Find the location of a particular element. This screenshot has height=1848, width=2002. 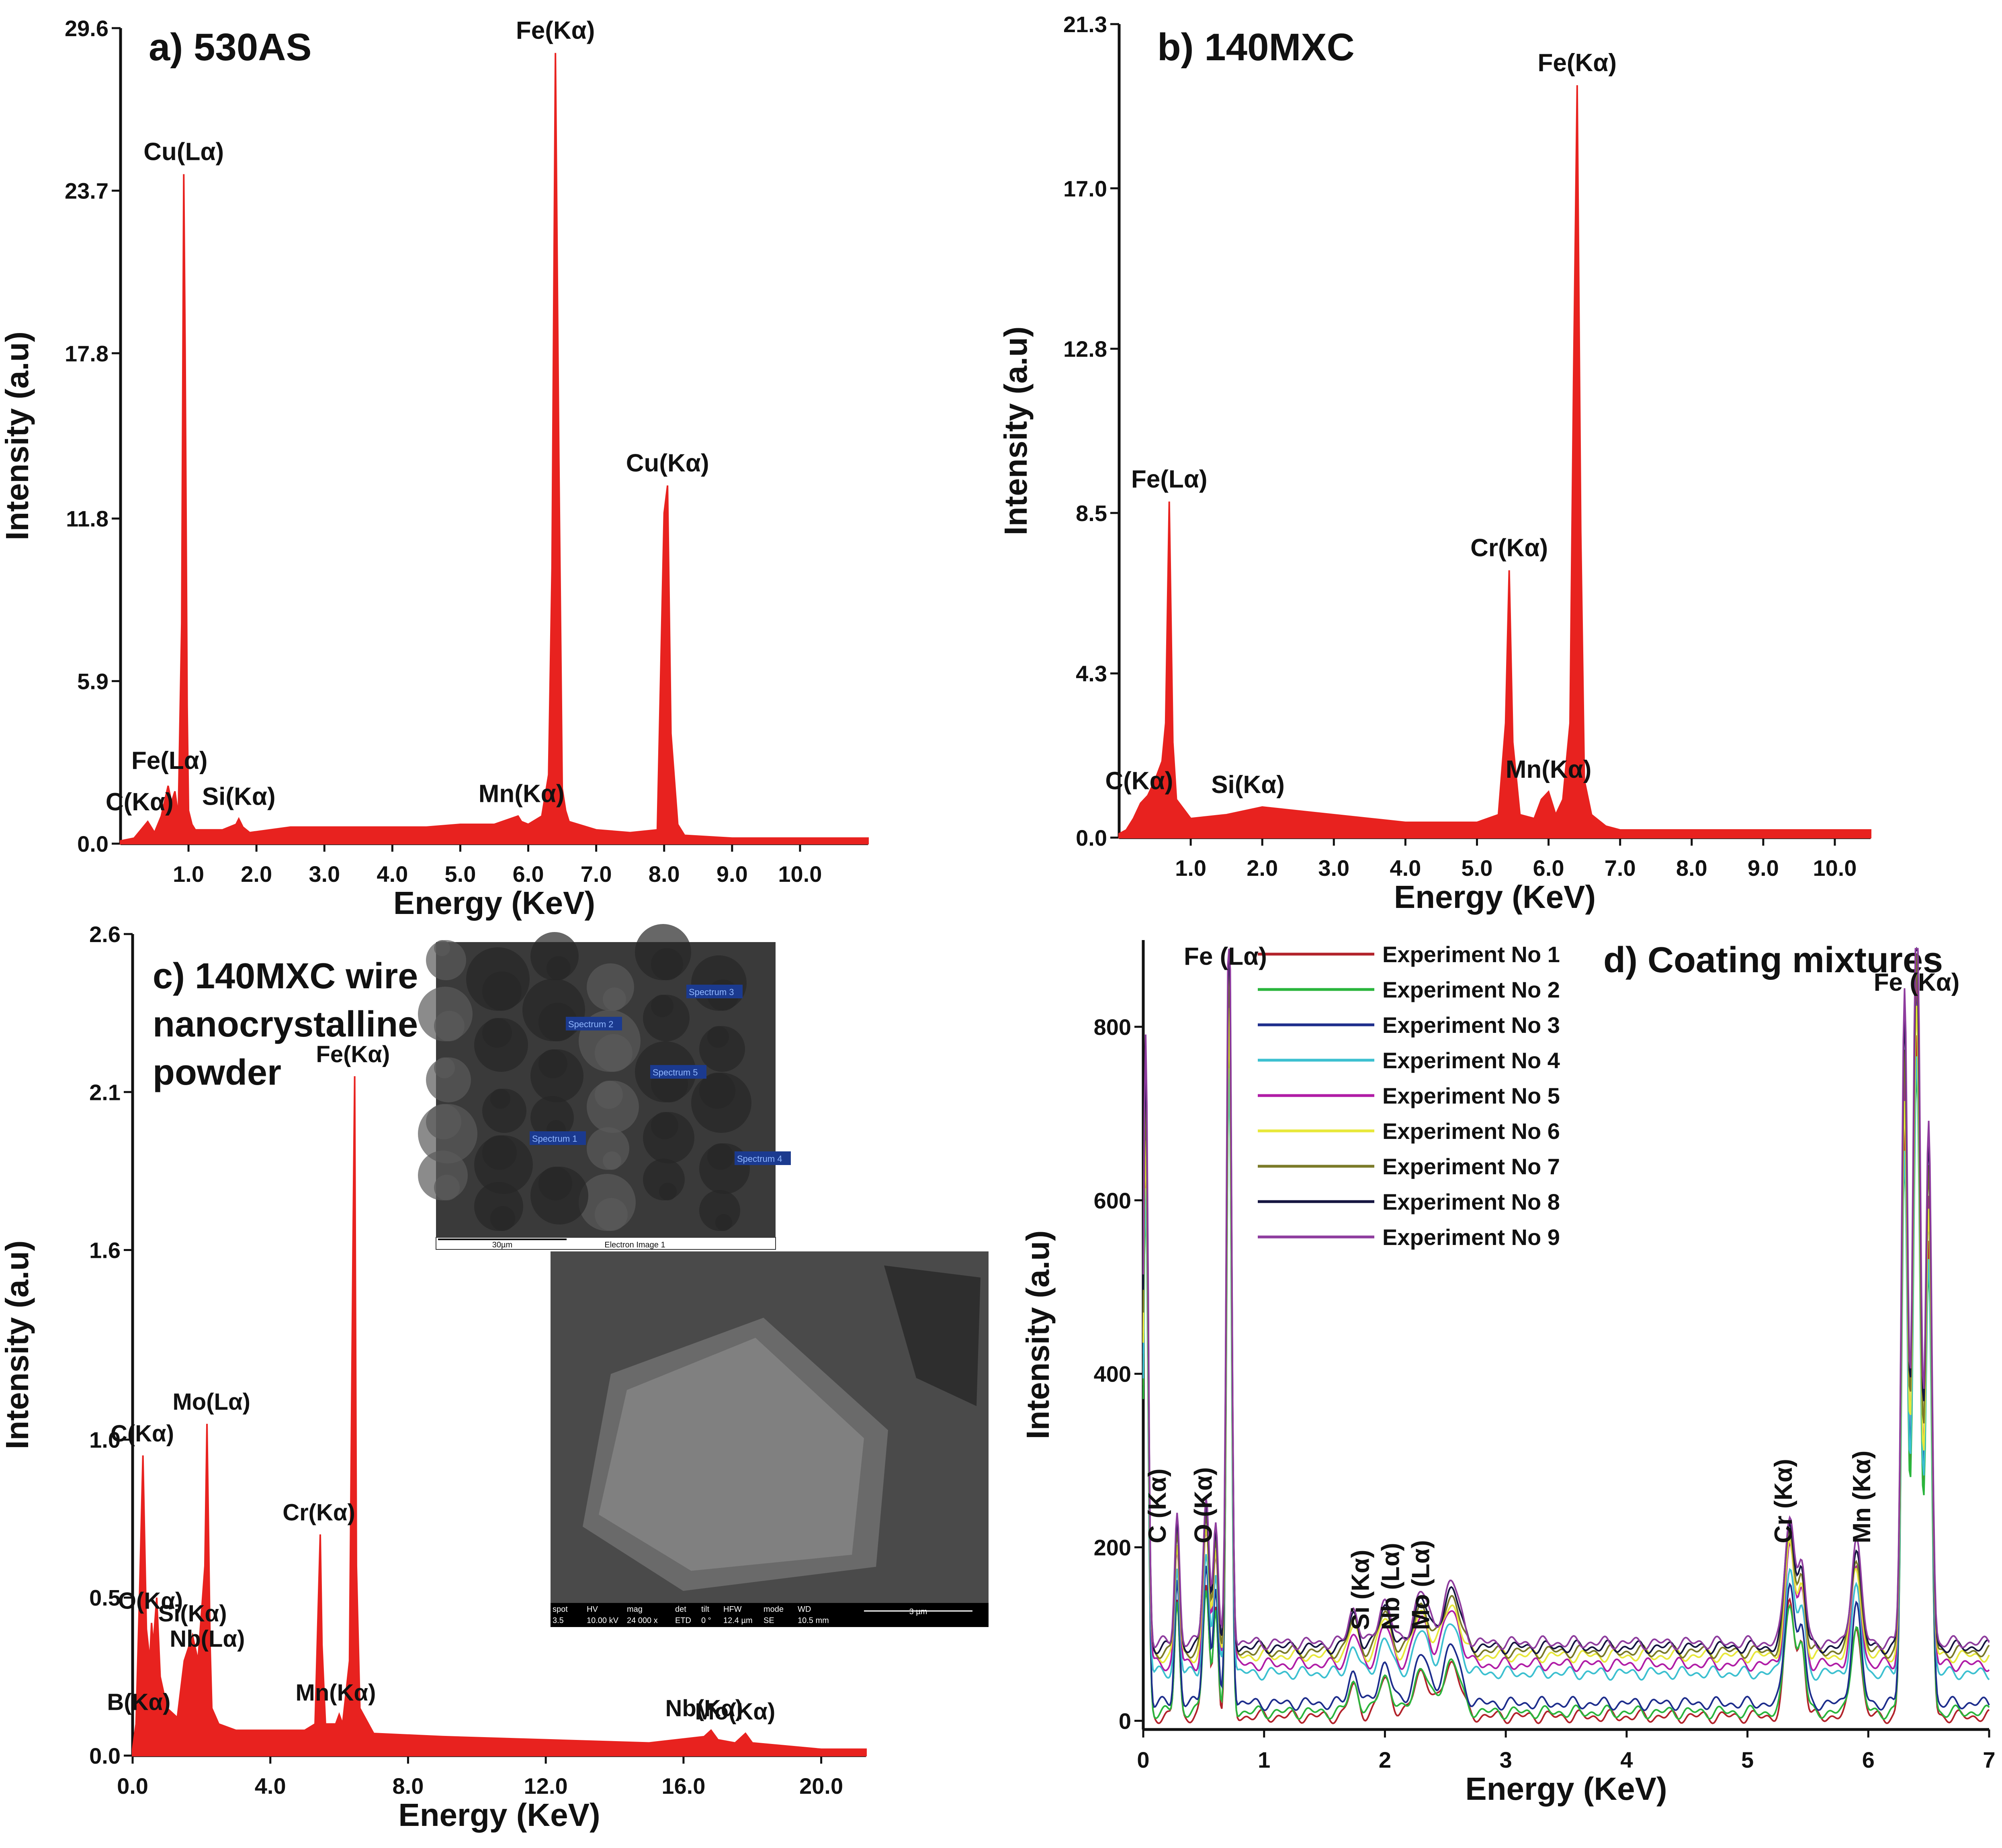

info-header: spot is located at coordinates (560, 1609).